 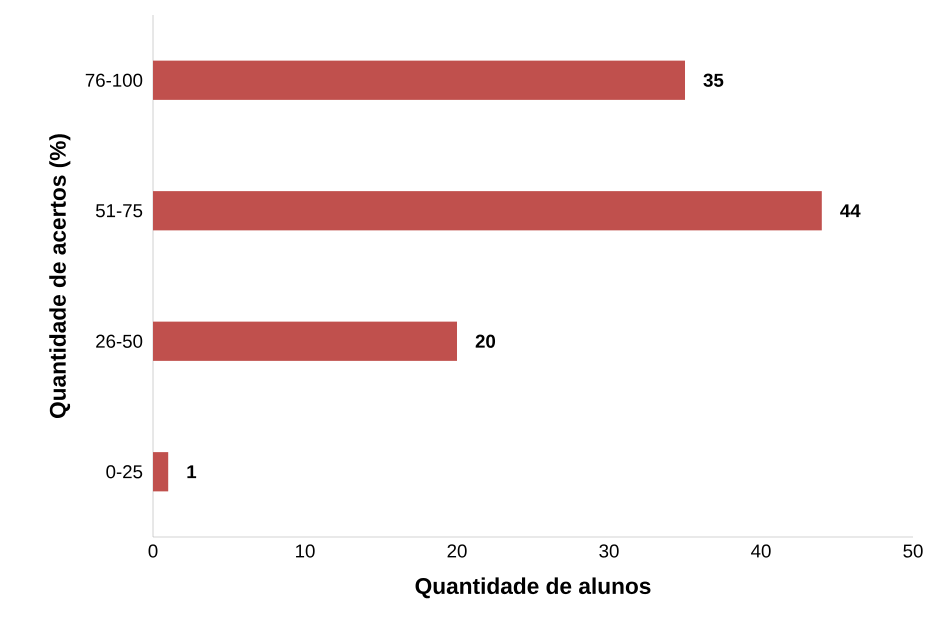 I want to click on x-tick-label: 50, so click(x=913, y=551).